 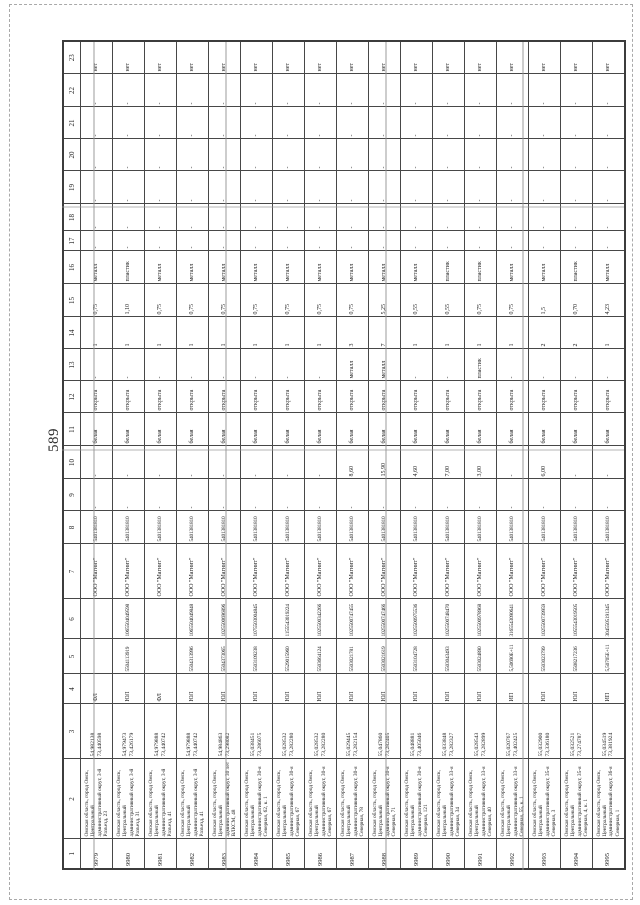 I want to click on cell-col4: ИП, so click(x=608, y=689).